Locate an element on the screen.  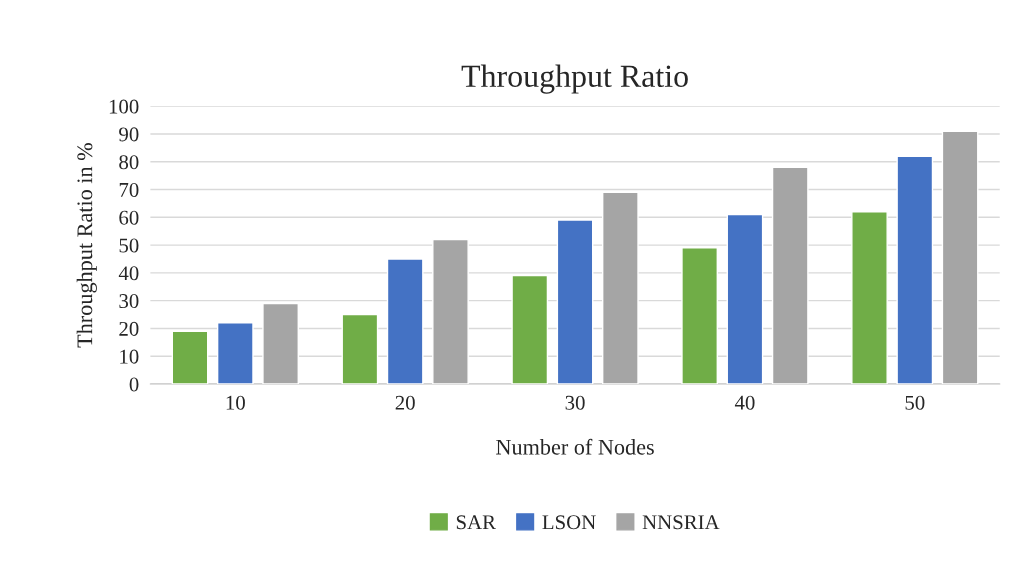
x-tick-label: 20 is located at coordinates (405, 402).